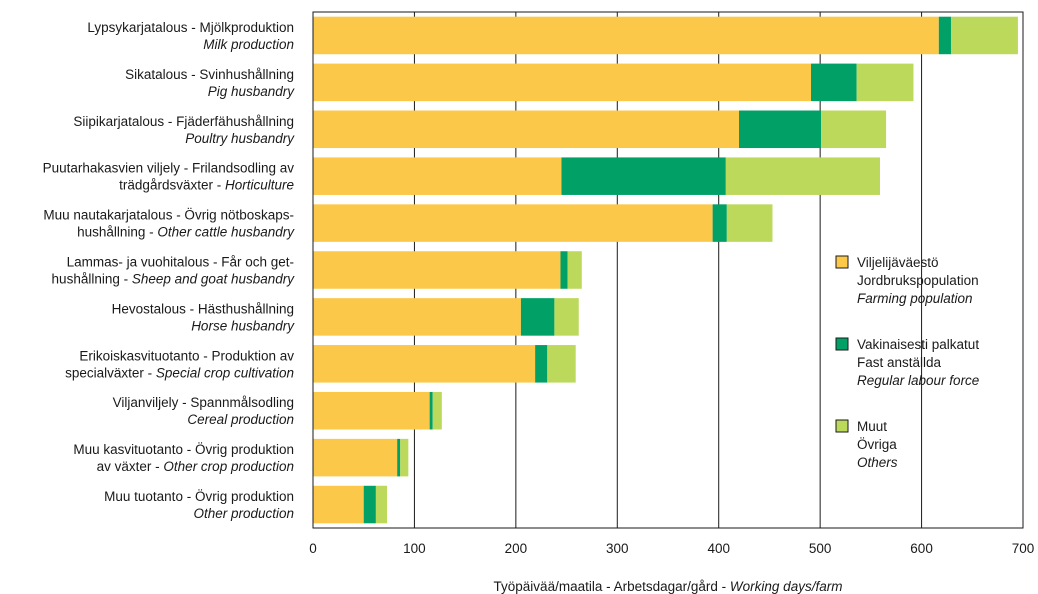 The height and width of the screenshot is (594, 1038). I want to click on bar-segment-cat0-series1, so click(944, 35).